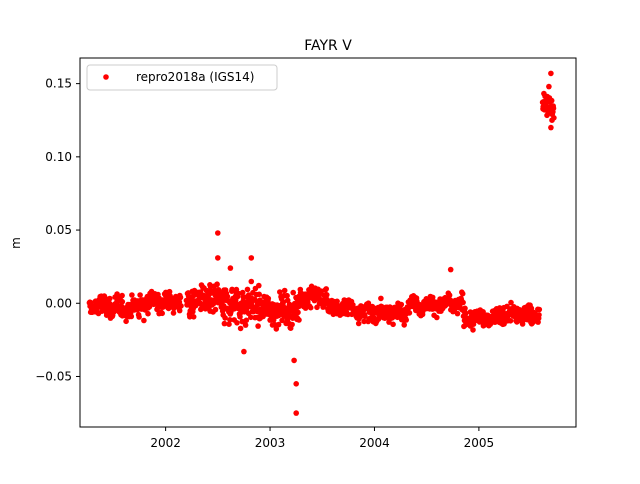 This screenshot has height=484, width=640. I want to click on chart-title: FAYR V, so click(328, 46).